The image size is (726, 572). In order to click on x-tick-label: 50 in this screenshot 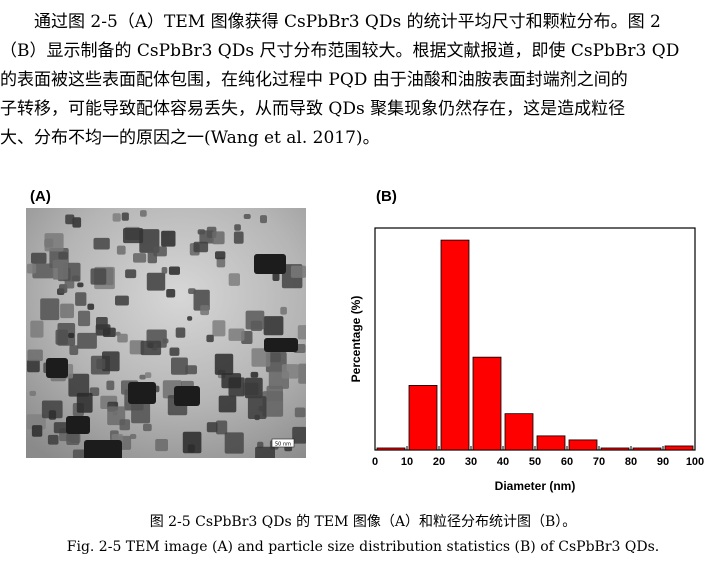, I will do `click(535, 462)`.